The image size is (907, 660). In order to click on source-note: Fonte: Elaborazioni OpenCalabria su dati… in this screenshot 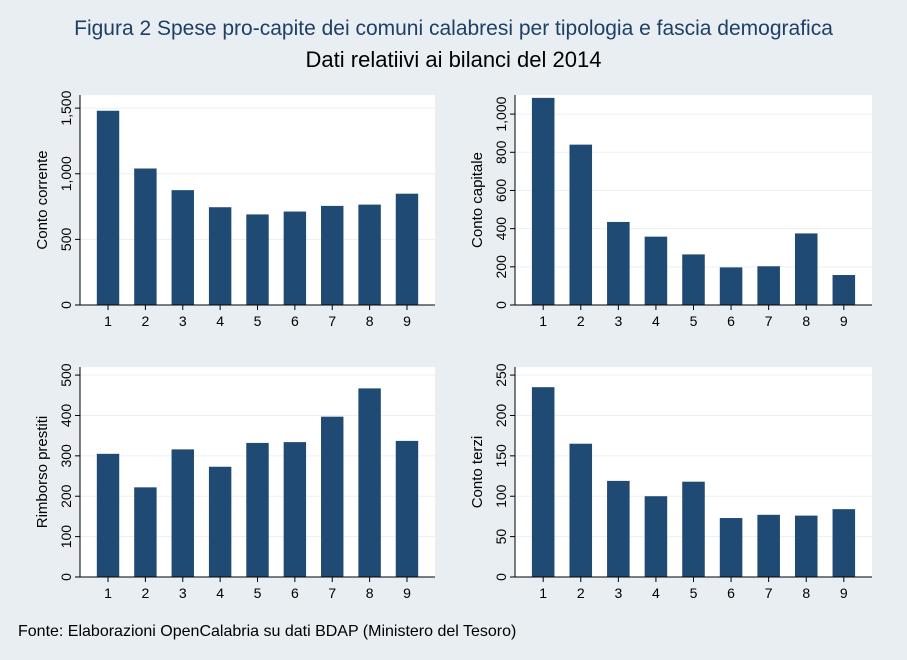, I will do `click(267, 631)`.